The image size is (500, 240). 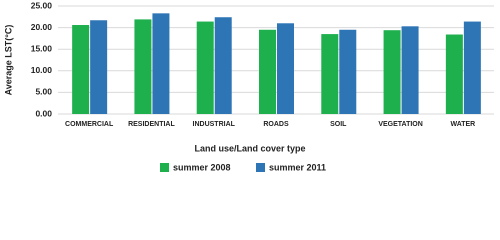 What do you see at coordinates (89, 124) in the screenshot?
I see `x-tick-label: COMMERCIAL` at bounding box center [89, 124].